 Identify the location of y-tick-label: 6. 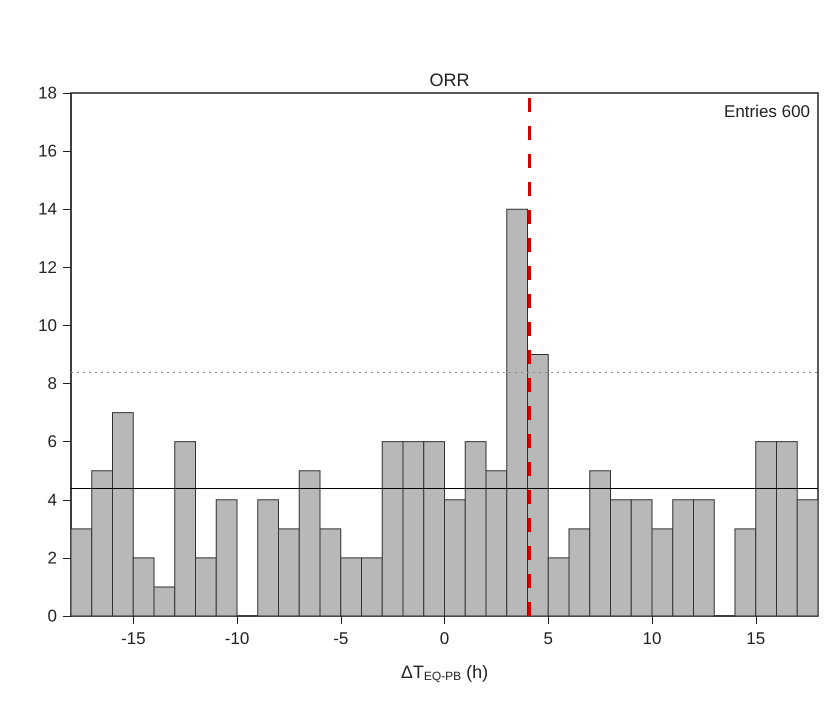
(52, 442).